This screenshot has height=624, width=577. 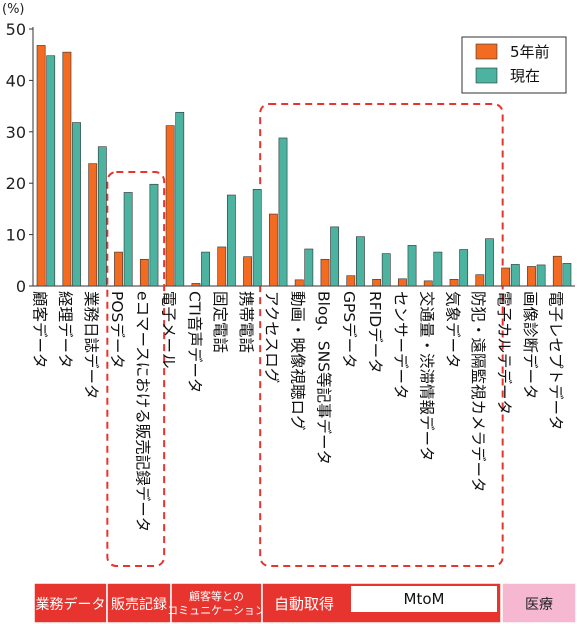 What do you see at coordinates (71, 604) in the screenshot?
I see `group-label: 業務データ` at bounding box center [71, 604].